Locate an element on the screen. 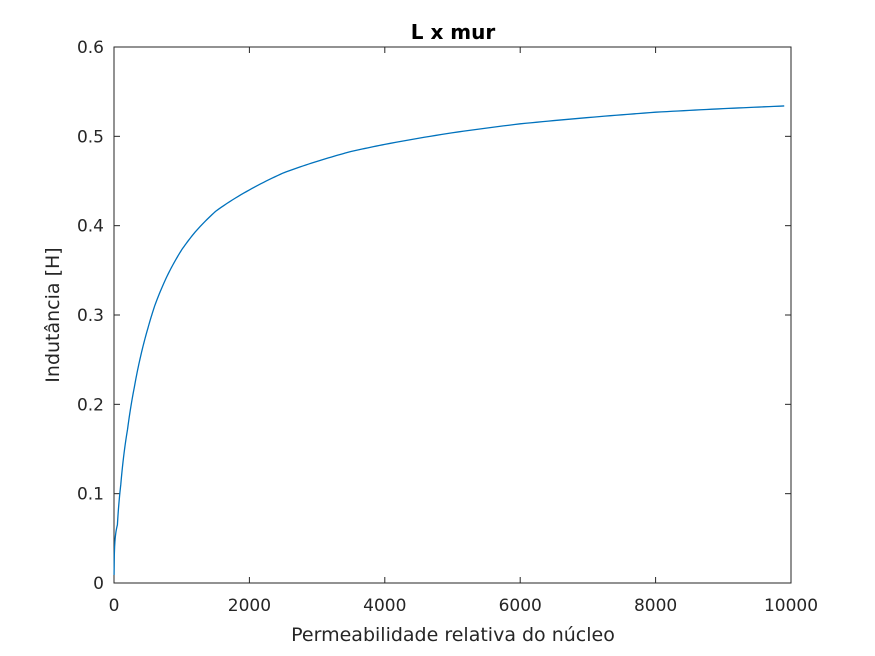 This screenshot has width=875, height=656. y-tick-label: 0.3 is located at coordinates (90, 316).